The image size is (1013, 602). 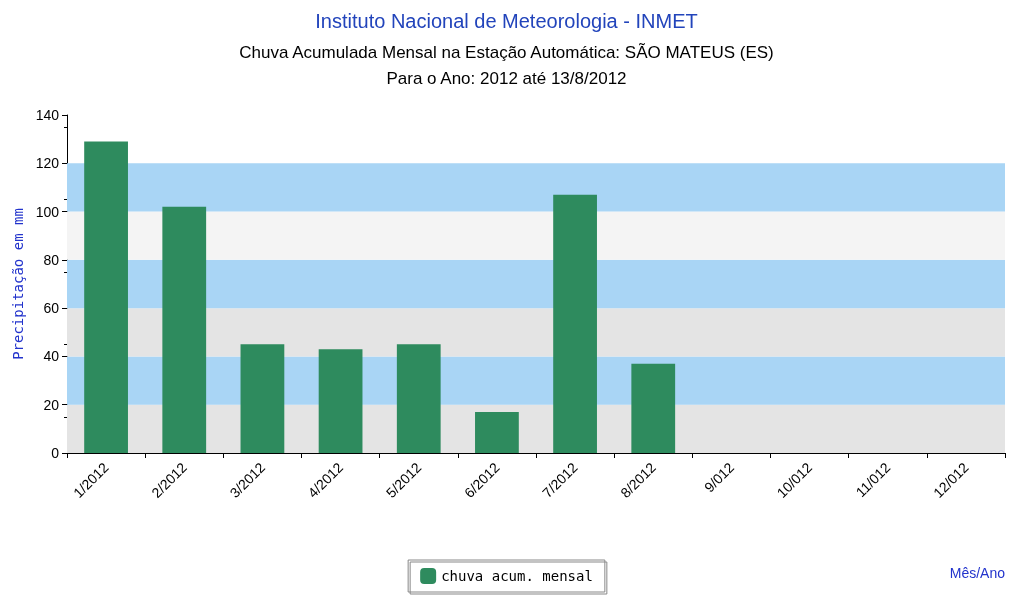 What do you see at coordinates (55, 453) in the screenshot?
I see `y-tick-label: 0` at bounding box center [55, 453].